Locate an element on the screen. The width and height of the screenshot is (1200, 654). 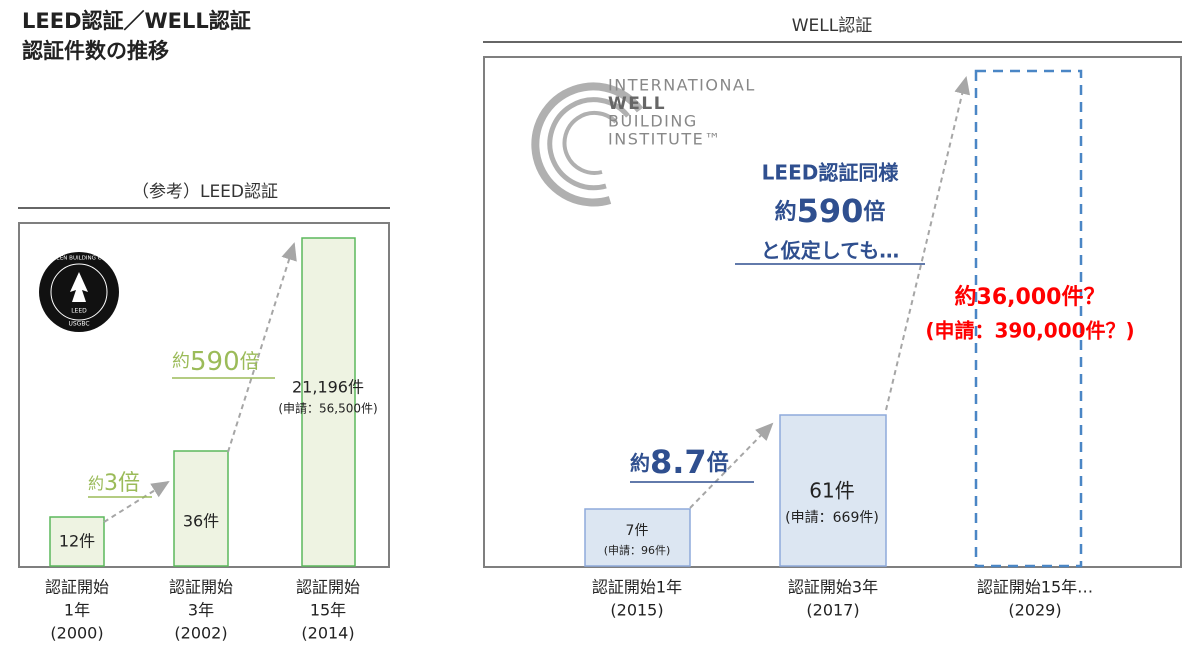
bar-sublabel: (申請：56,500件) is located at coordinates (327, 409).